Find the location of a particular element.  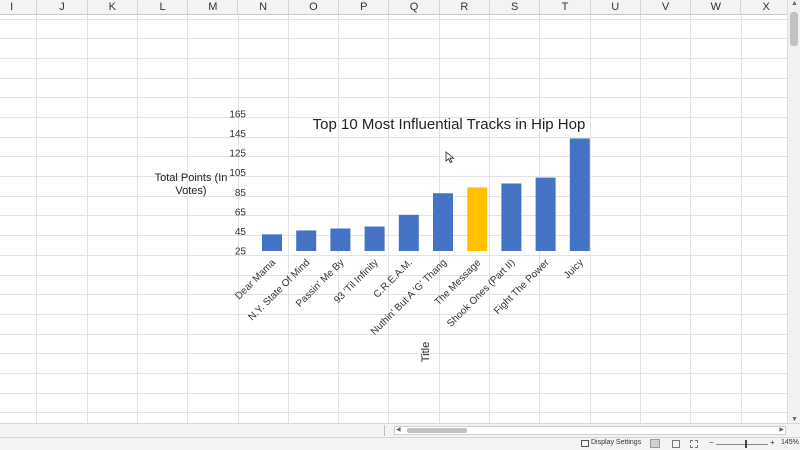

mouse-pointer-icon is located at coordinates (450, 157).